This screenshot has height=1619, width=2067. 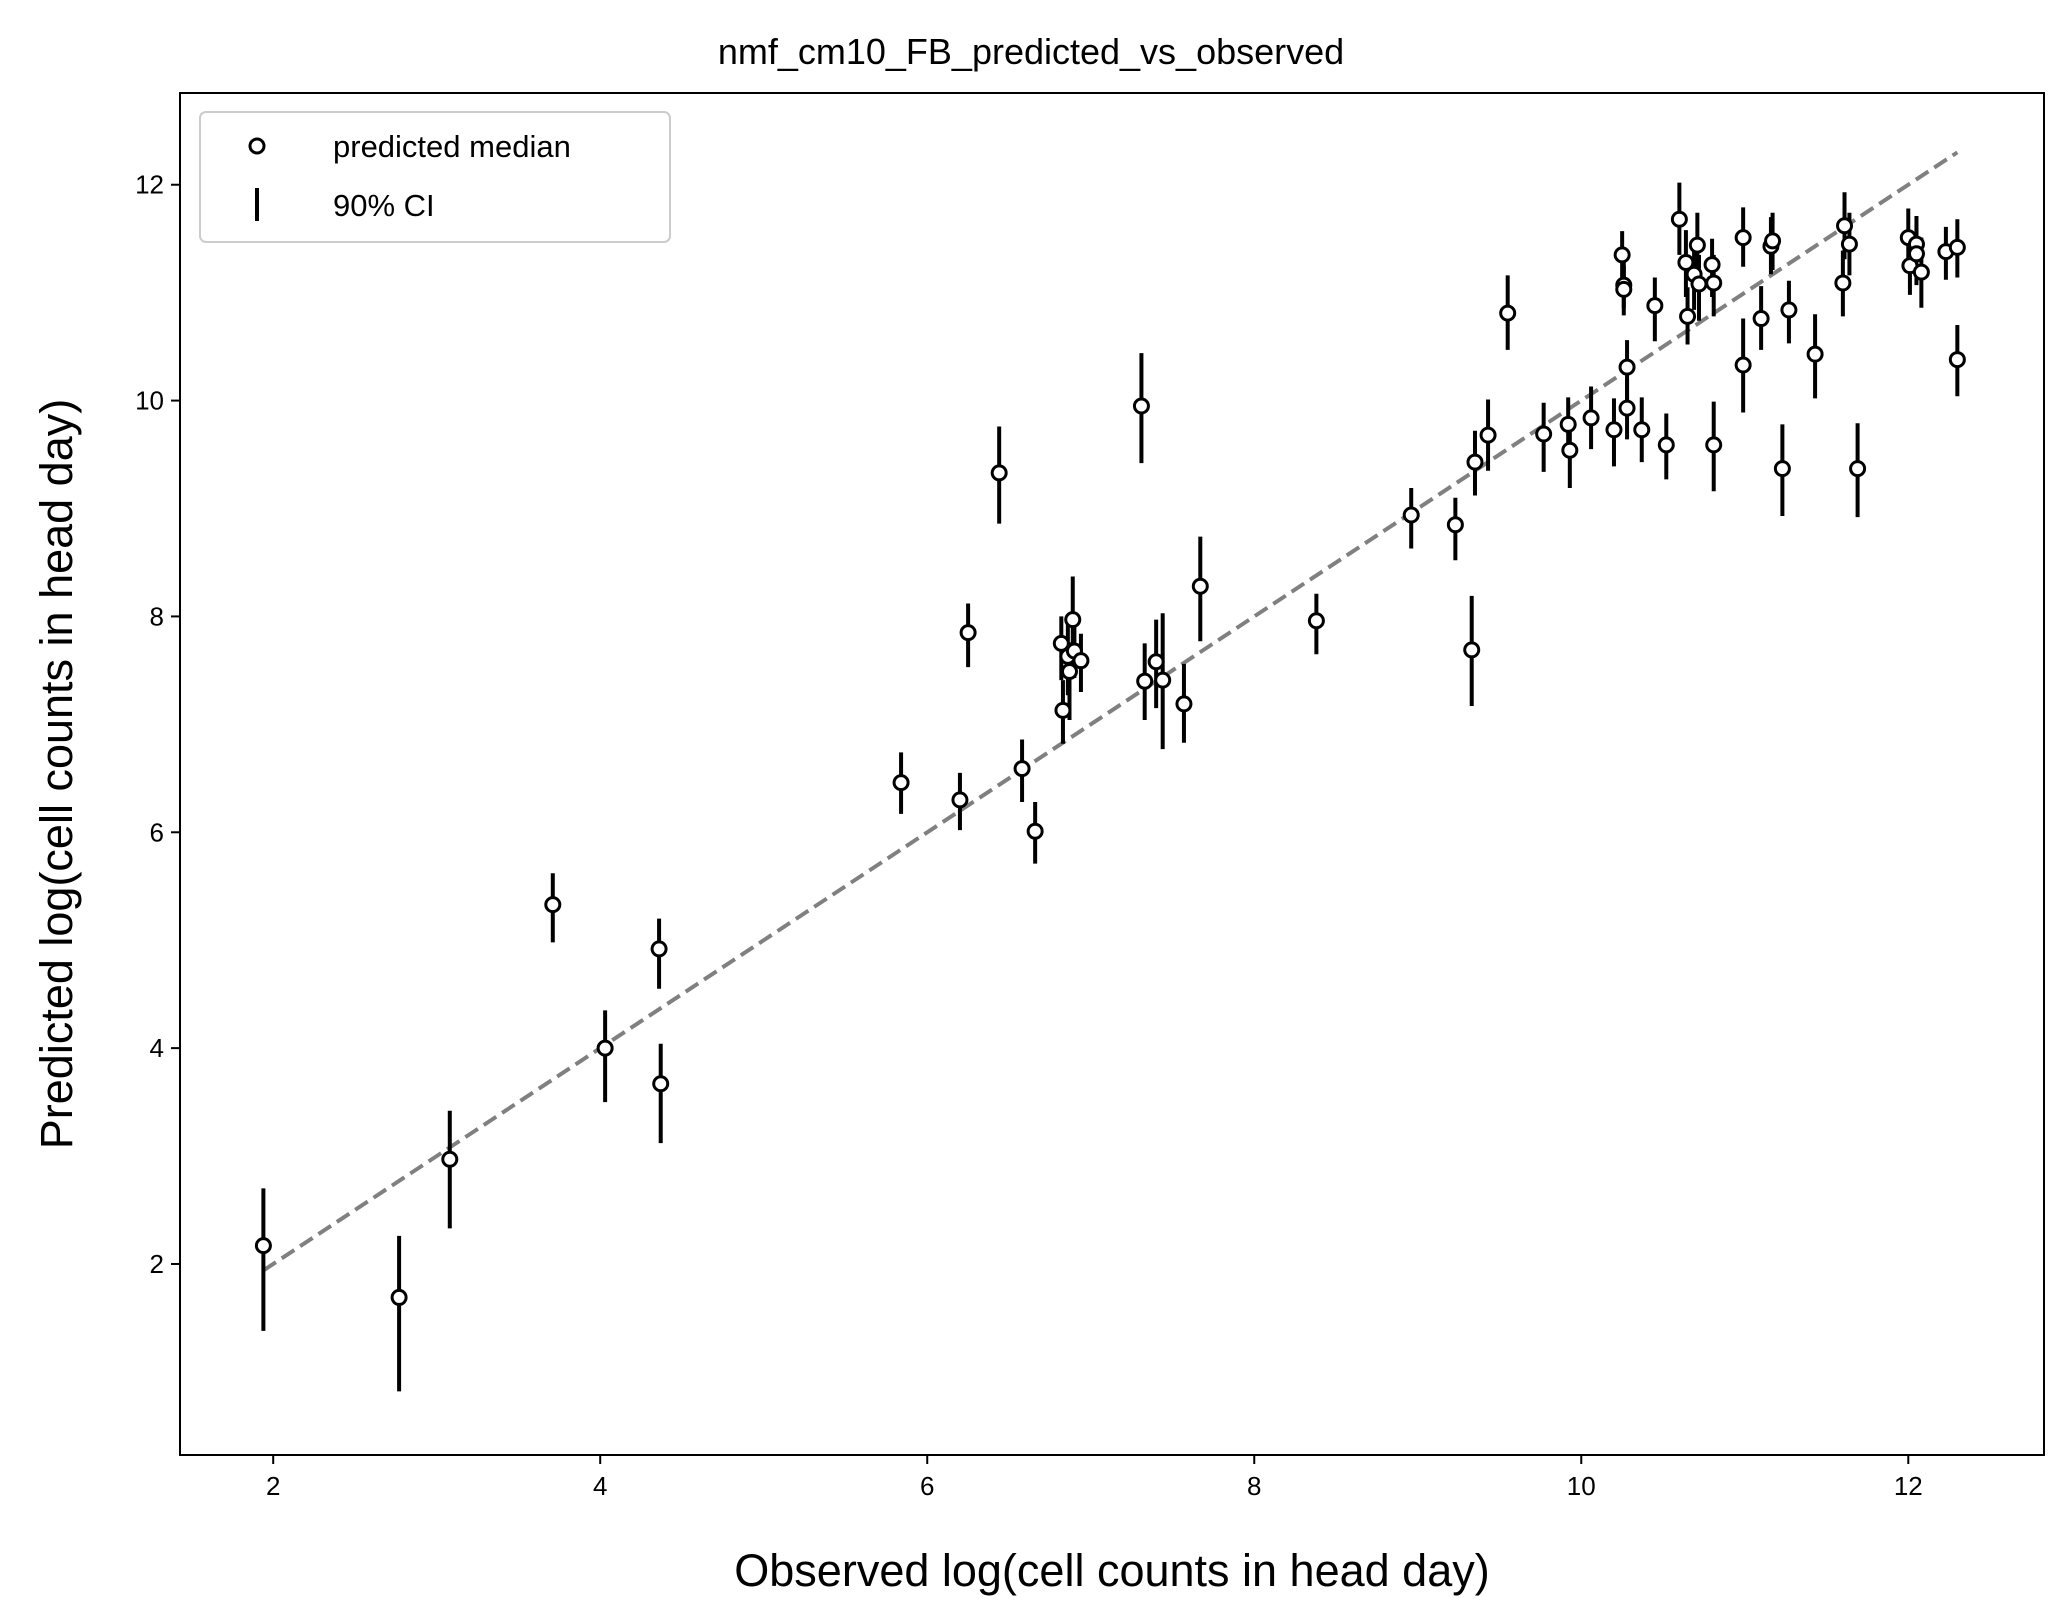 What do you see at coordinates (1031, 51) in the screenshot?
I see `chart-title: nmf_cm10_FB_predicted_vs_observed` at bounding box center [1031, 51].